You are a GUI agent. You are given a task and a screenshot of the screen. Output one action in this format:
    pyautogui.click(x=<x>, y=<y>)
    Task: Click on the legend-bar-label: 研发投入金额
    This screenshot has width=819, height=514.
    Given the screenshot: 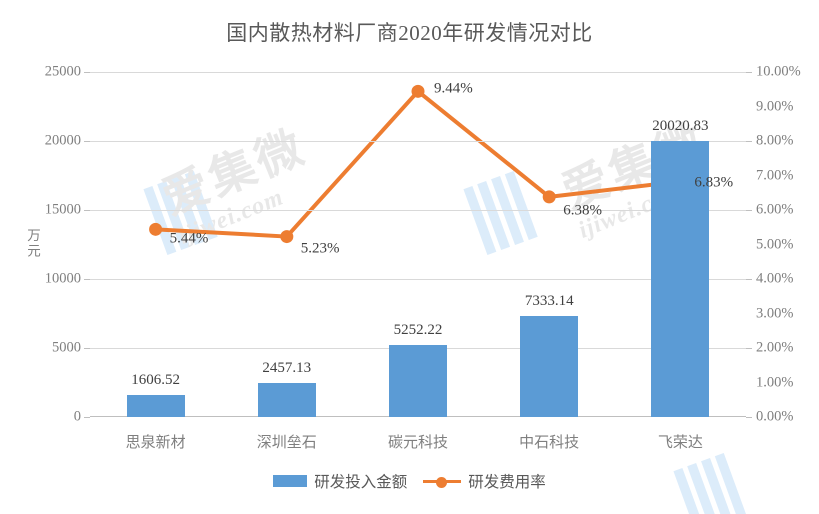 What is the action you would take?
    pyautogui.click(x=361, y=482)
    